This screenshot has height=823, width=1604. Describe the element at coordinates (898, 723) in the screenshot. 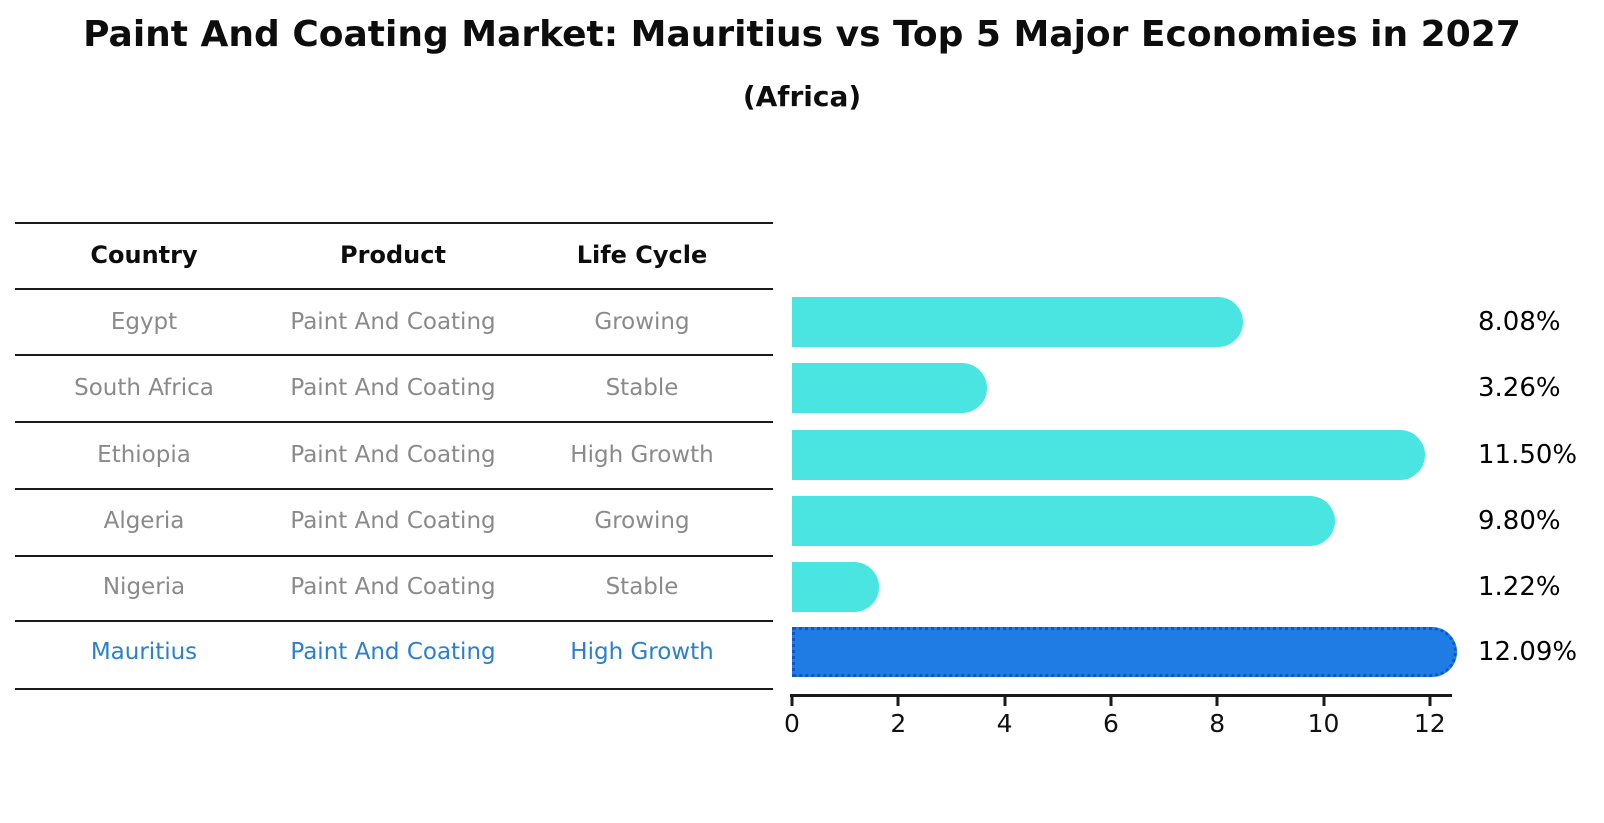

I see `x-axis-tick-label: 2` at that location.